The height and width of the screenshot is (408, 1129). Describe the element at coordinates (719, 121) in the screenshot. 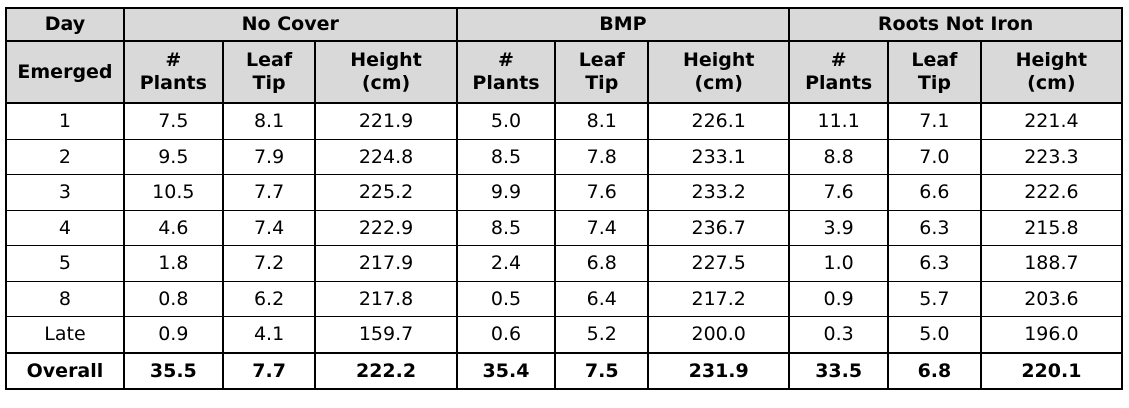

I see `height-cell: 226.1` at that location.